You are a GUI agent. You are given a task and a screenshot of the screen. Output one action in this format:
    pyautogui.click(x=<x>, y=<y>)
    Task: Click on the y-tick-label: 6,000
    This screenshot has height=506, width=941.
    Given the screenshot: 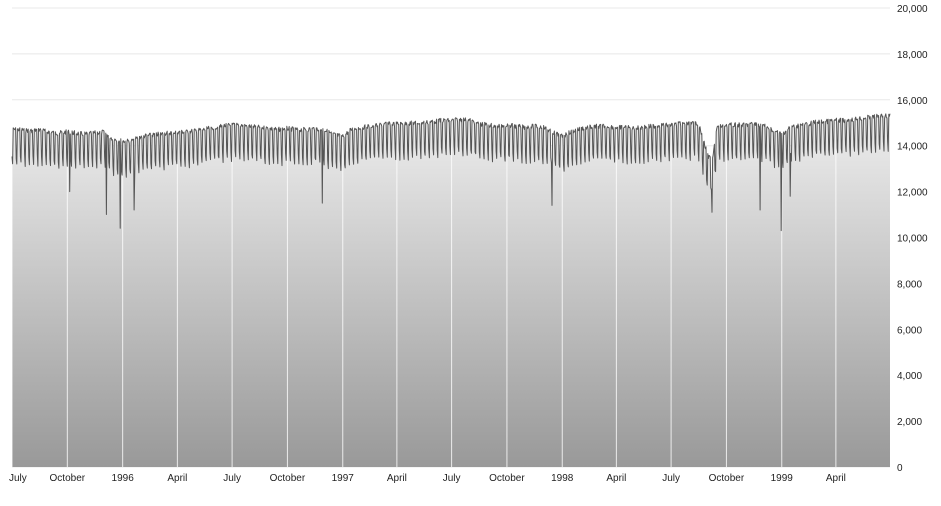 What is the action you would take?
    pyautogui.click(x=909, y=330)
    